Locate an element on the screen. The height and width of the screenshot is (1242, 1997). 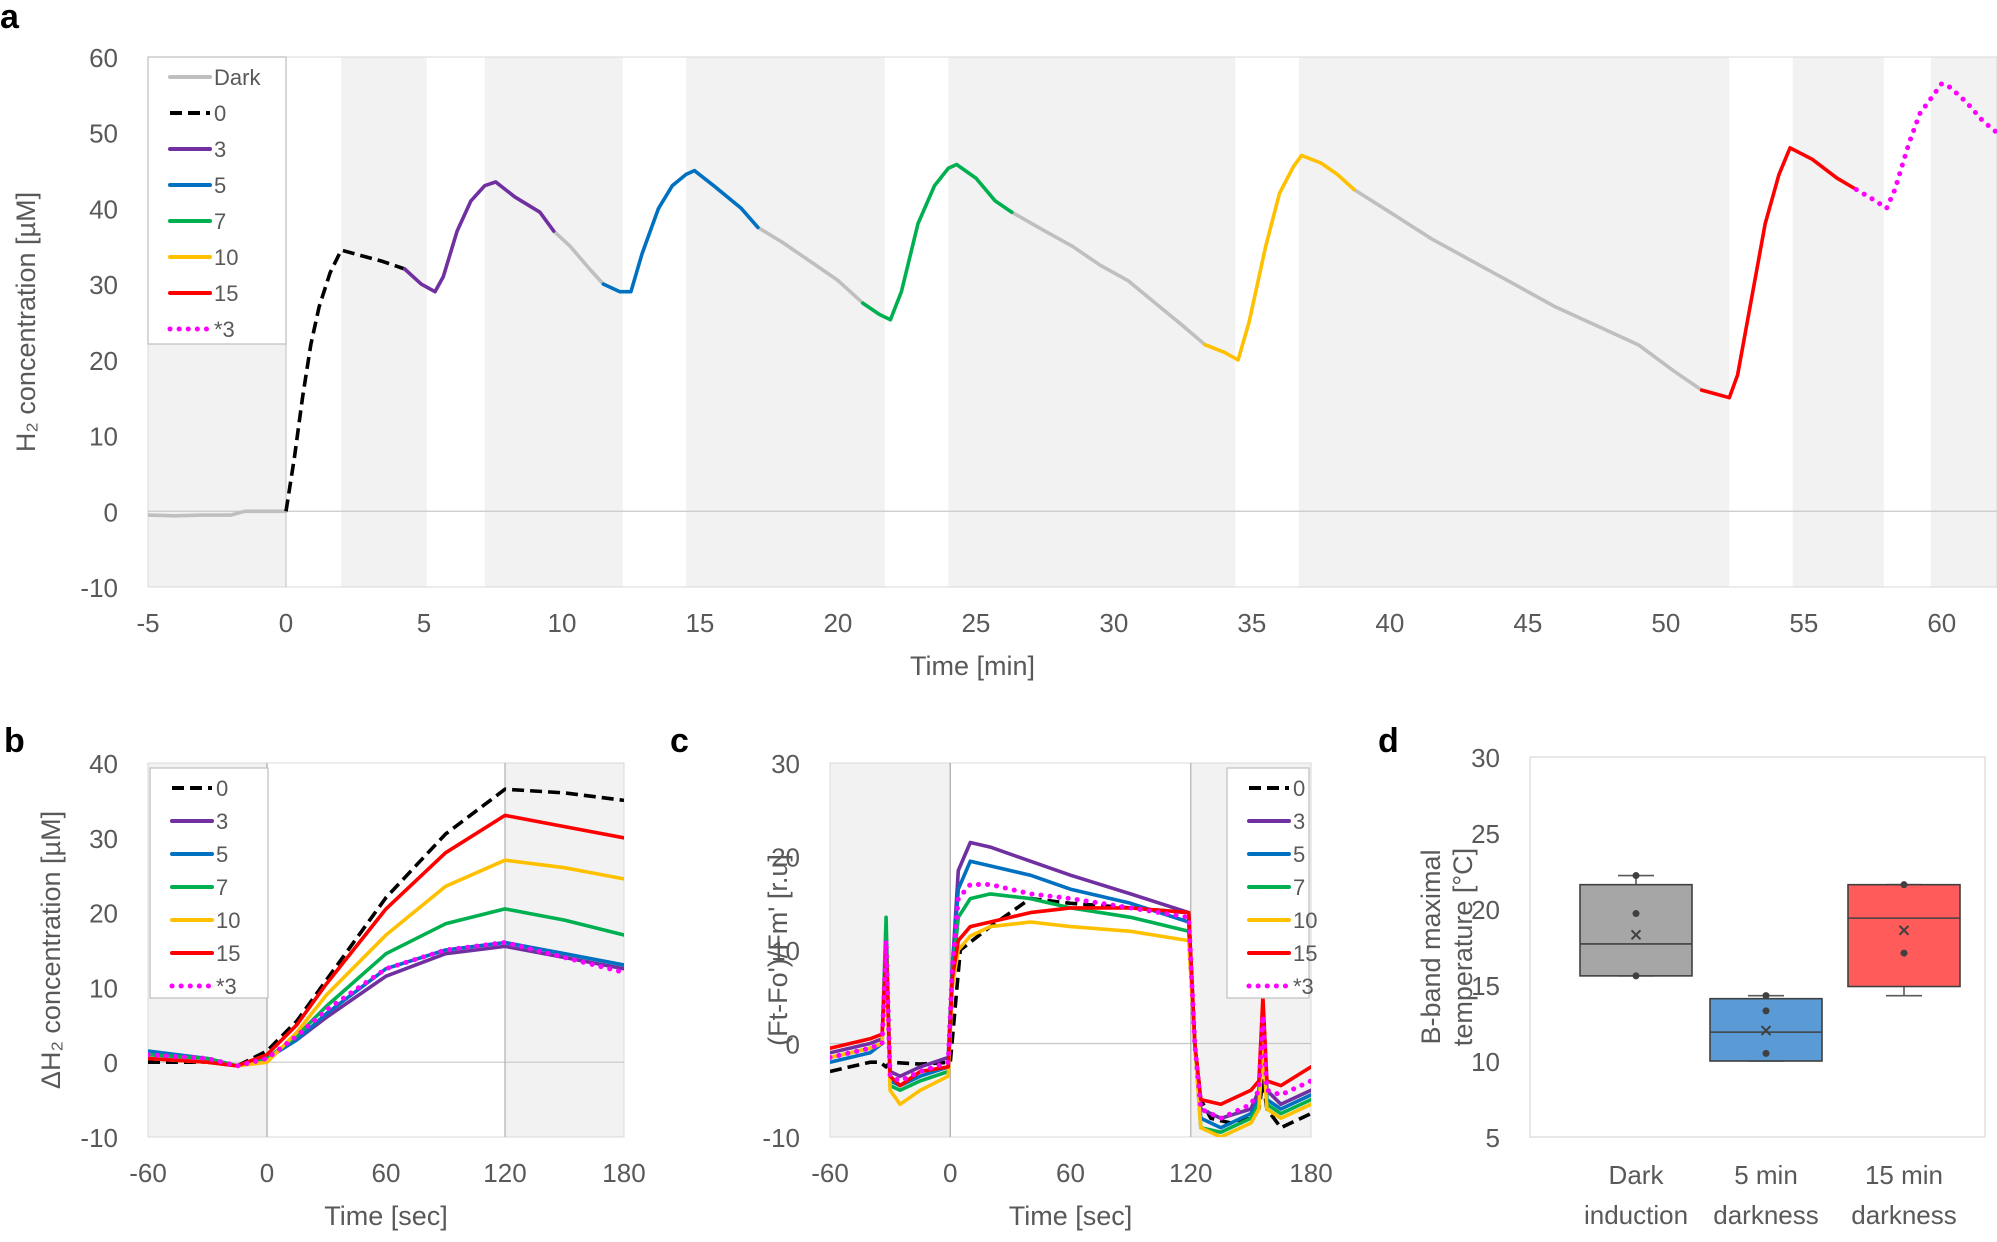
y-tick-label: 25 is located at coordinates (1485, 834).